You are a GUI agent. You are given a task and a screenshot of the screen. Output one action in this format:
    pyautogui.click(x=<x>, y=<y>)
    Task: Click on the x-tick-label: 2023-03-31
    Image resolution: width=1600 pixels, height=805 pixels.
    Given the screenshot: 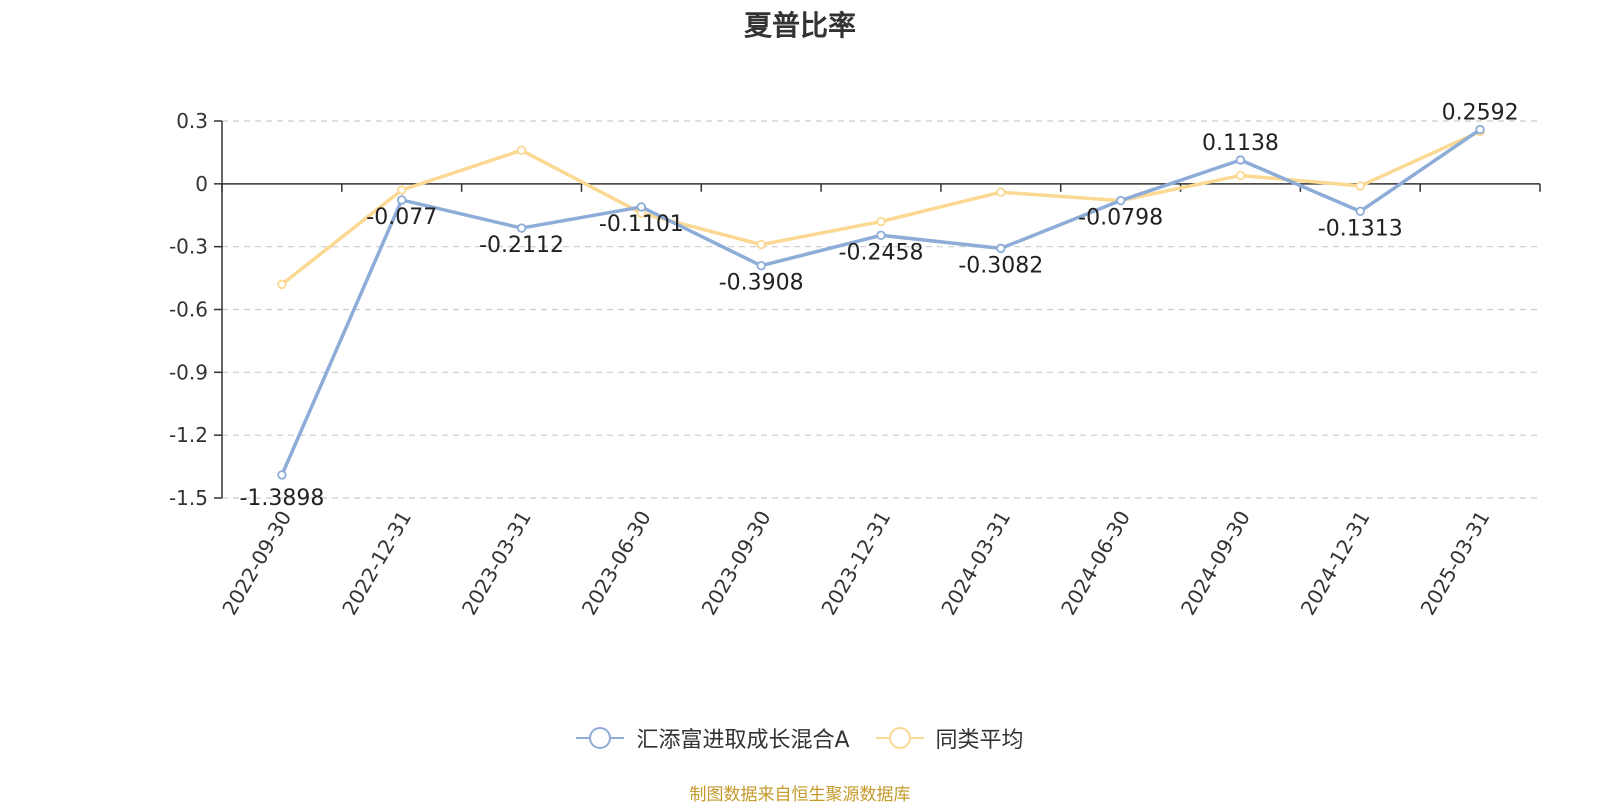 What is the action you would take?
    pyautogui.click(x=496, y=563)
    